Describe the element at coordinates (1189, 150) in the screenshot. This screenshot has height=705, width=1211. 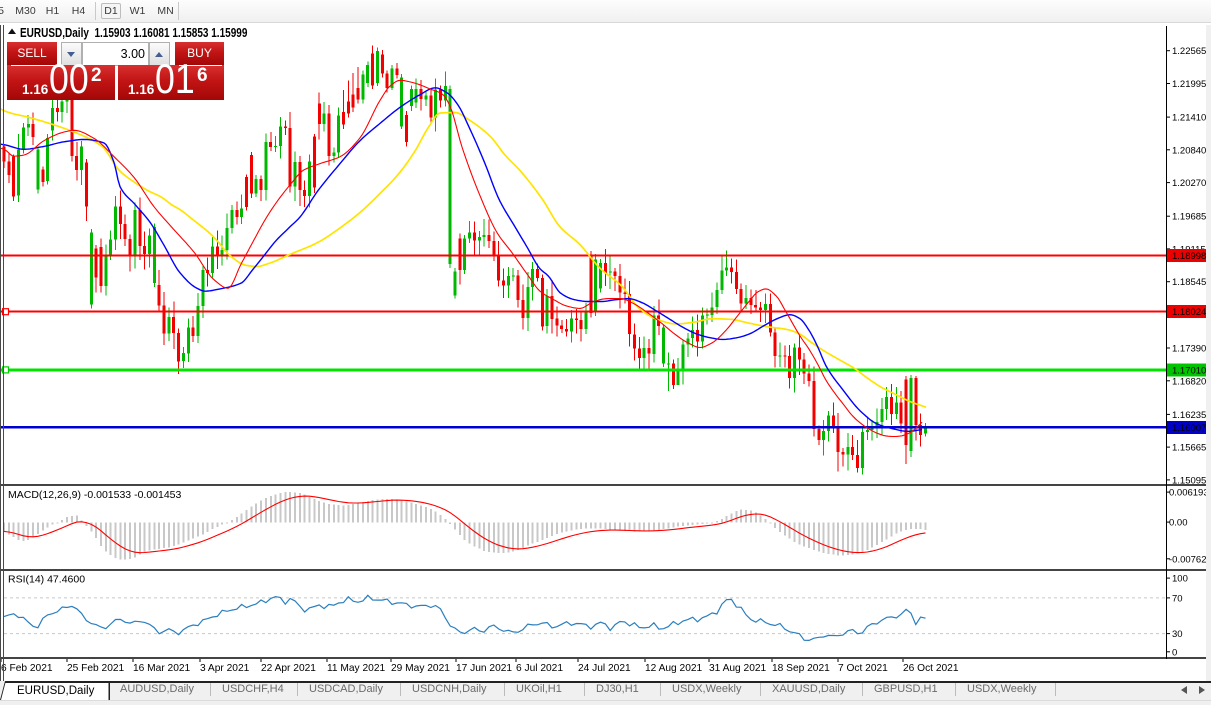
I see `svg-text: 1.20840` at that location.